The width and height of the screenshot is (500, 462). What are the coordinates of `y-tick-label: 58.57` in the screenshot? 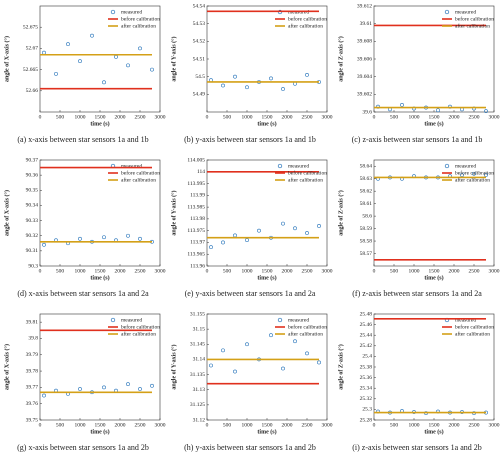 It's located at (366, 254).